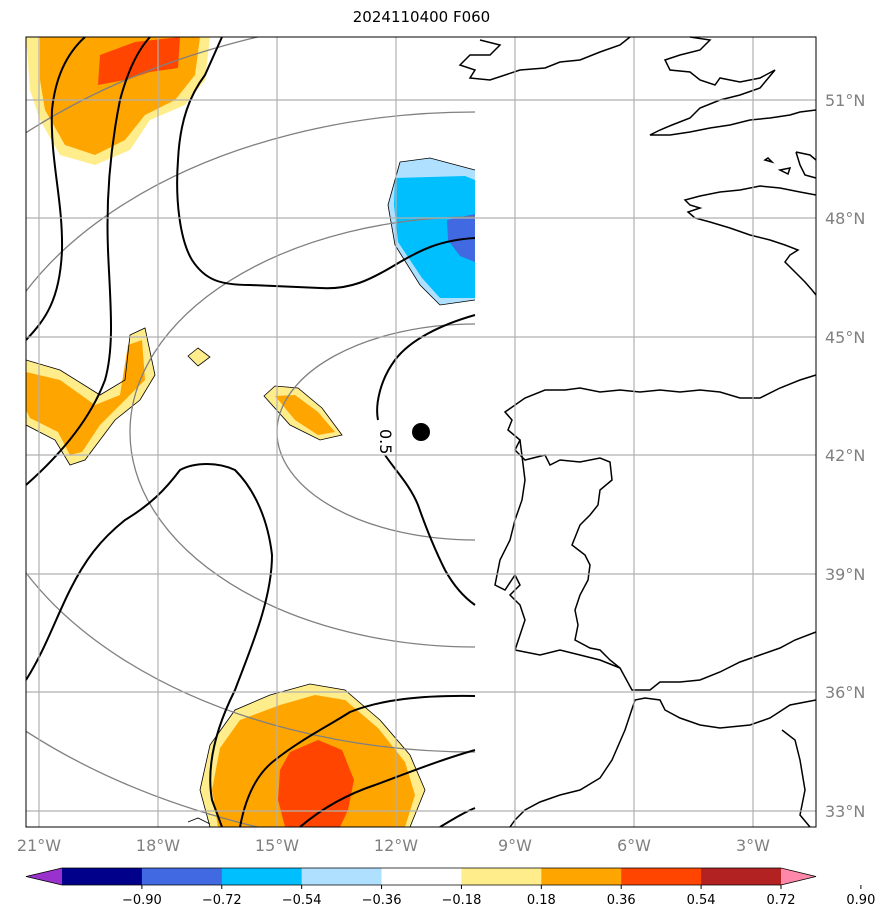 This screenshot has width=887, height=924. I want to click on colorbar-tick-label: 0.54, so click(701, 900).